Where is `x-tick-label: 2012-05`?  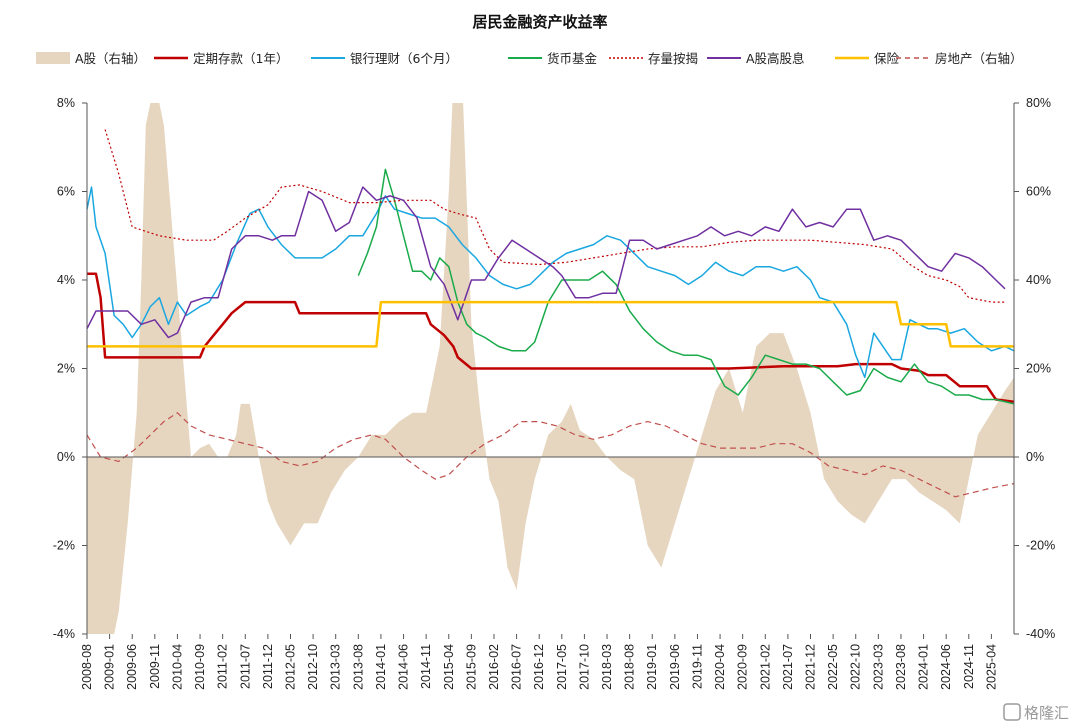 x-tick-label: 2012-05 is located at coordinates (291, 667).